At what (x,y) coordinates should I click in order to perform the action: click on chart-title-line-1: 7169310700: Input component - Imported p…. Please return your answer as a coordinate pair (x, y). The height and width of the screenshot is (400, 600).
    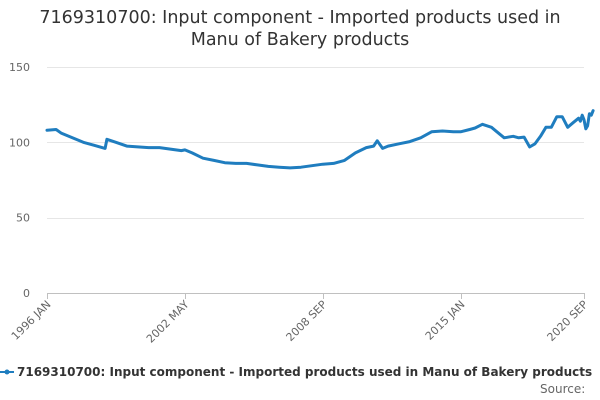
    Looking at the image, I should click on (300, 18).